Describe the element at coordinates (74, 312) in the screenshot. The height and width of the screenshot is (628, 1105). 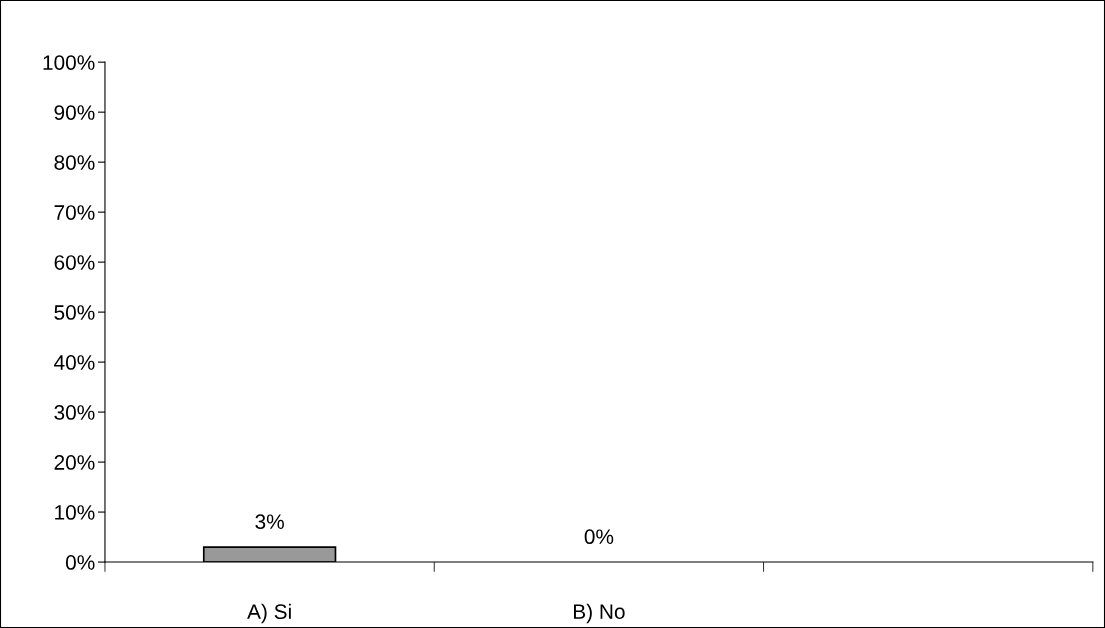
I see `y-tick-label: 50%` at that location.